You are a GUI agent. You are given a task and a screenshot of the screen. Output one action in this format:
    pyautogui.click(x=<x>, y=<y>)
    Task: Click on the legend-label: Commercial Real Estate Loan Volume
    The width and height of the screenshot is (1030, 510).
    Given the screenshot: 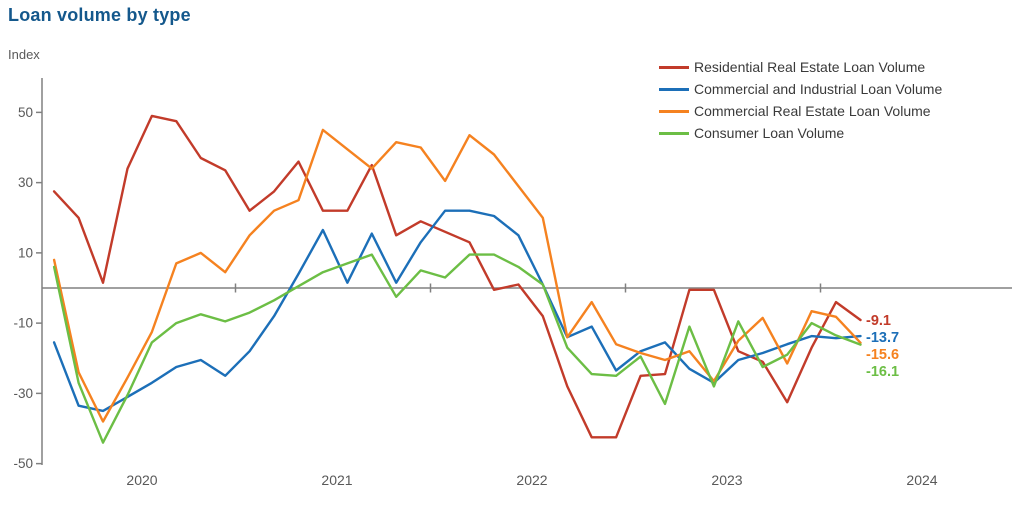 What is the action you would take?
    pyautogui.click(x=812, y=111)
    